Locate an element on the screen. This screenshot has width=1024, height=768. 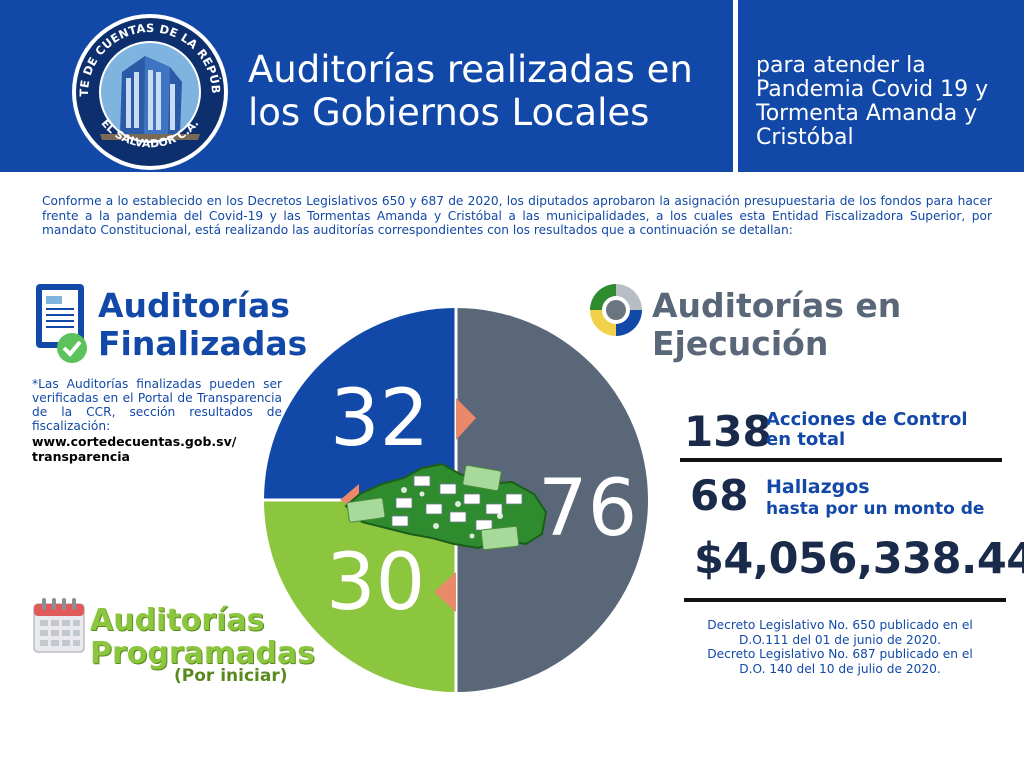
page-title-line2: los Gobiernos Locales is located at coordinates (449, 112).